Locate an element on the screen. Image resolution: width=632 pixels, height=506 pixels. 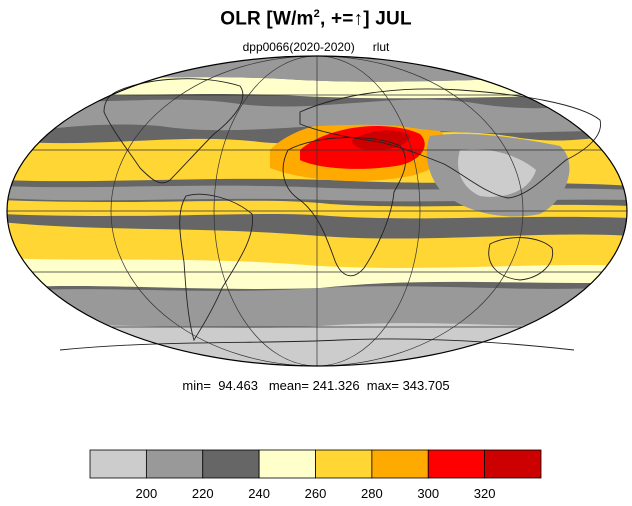
band-south-subtropics-light is located at coordinates (317, 273).